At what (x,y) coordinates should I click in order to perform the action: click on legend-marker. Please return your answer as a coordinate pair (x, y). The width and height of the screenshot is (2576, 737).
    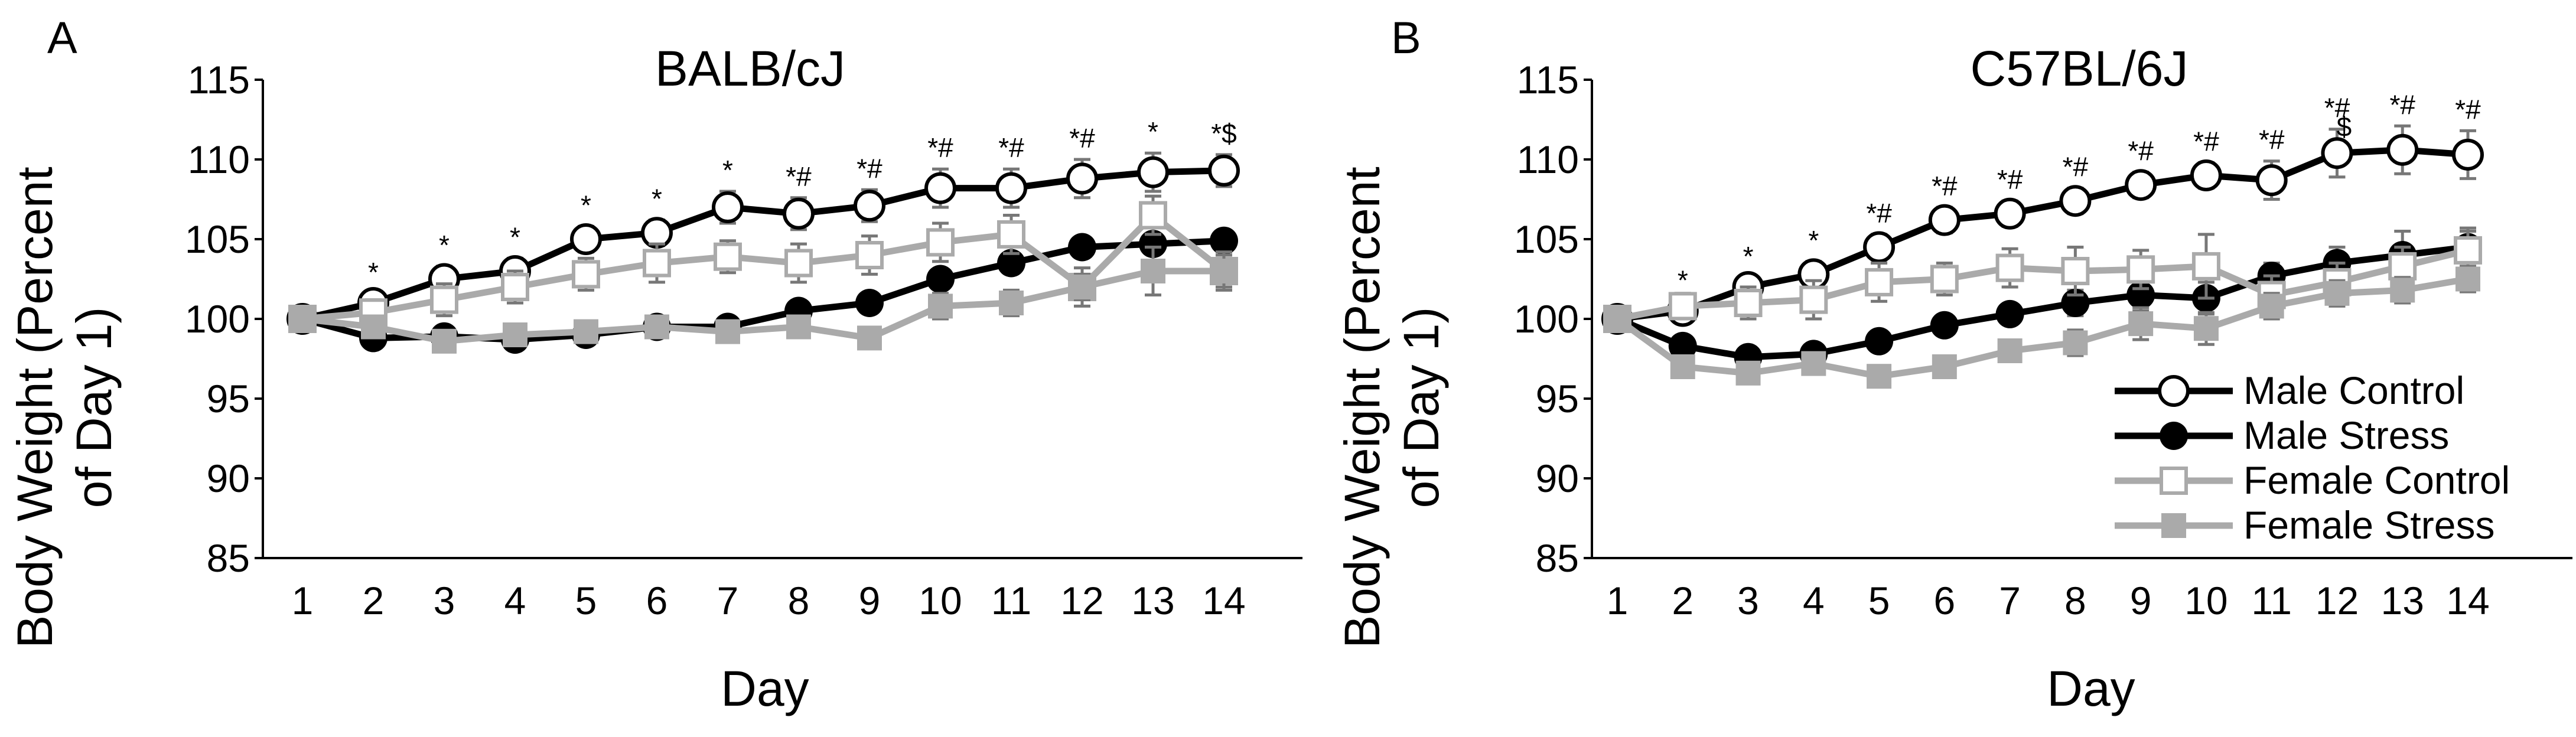
    Looking at the image, I should click on (2174, 391).